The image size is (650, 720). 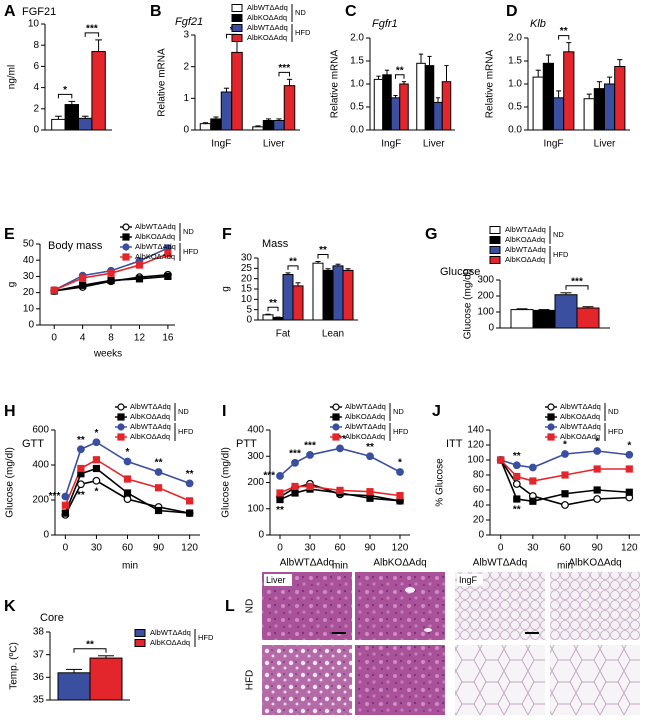 What do you see at coordinates (36, 87) in the screenshot?
I see `y-tick-label: 4` at bounding box center [36, 87].